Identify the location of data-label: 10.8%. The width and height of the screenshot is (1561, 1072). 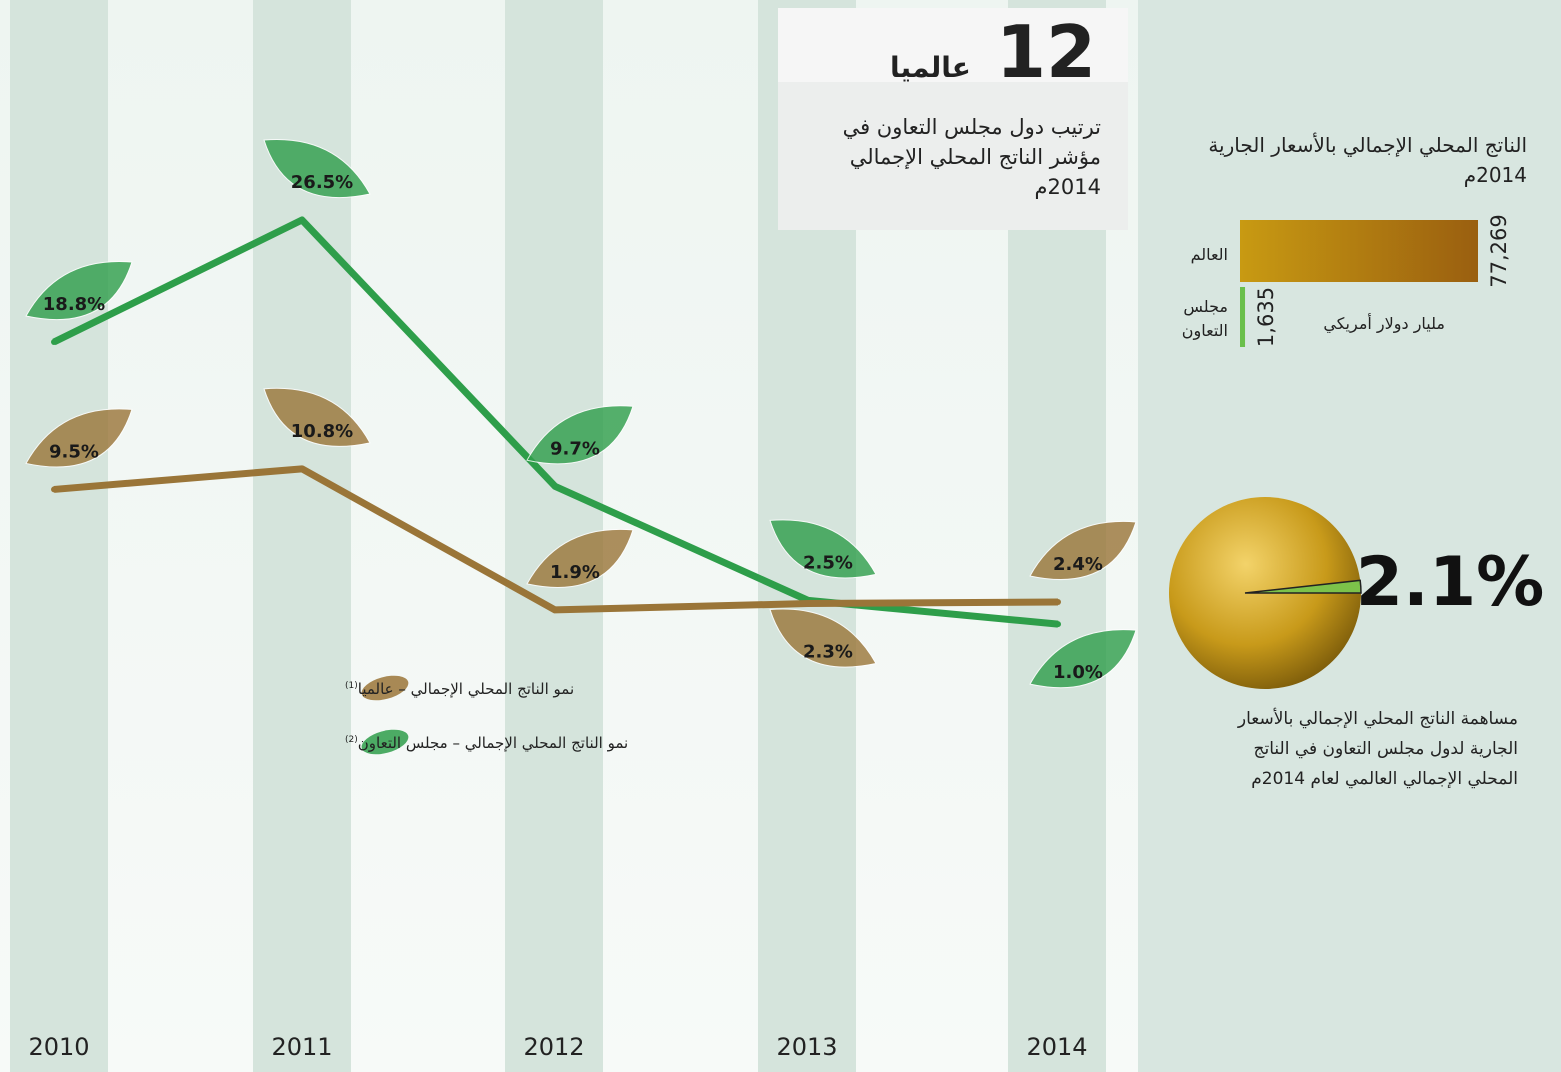
(322, 431).